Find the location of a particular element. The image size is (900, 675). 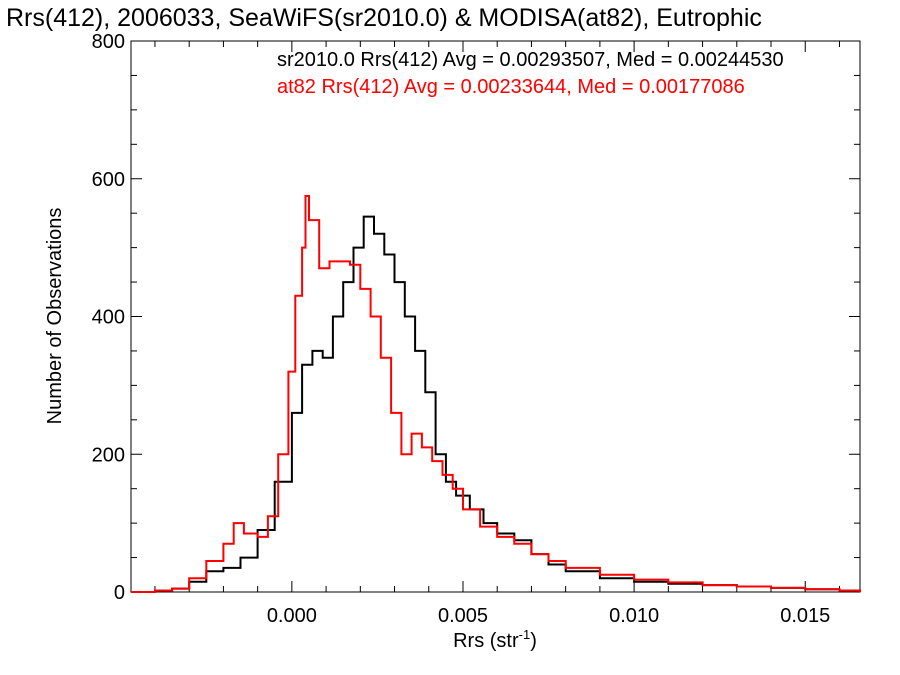

x-axis-title: Rrs (str-1) is located at coordinates (495, 639).